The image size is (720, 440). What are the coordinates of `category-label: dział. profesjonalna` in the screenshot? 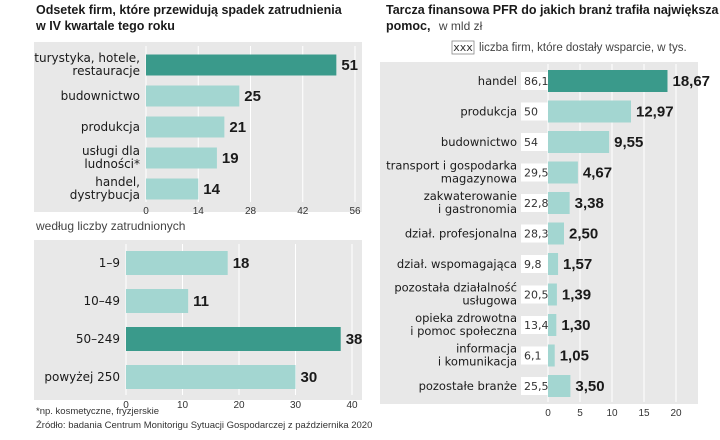 It's located at (461, 234).